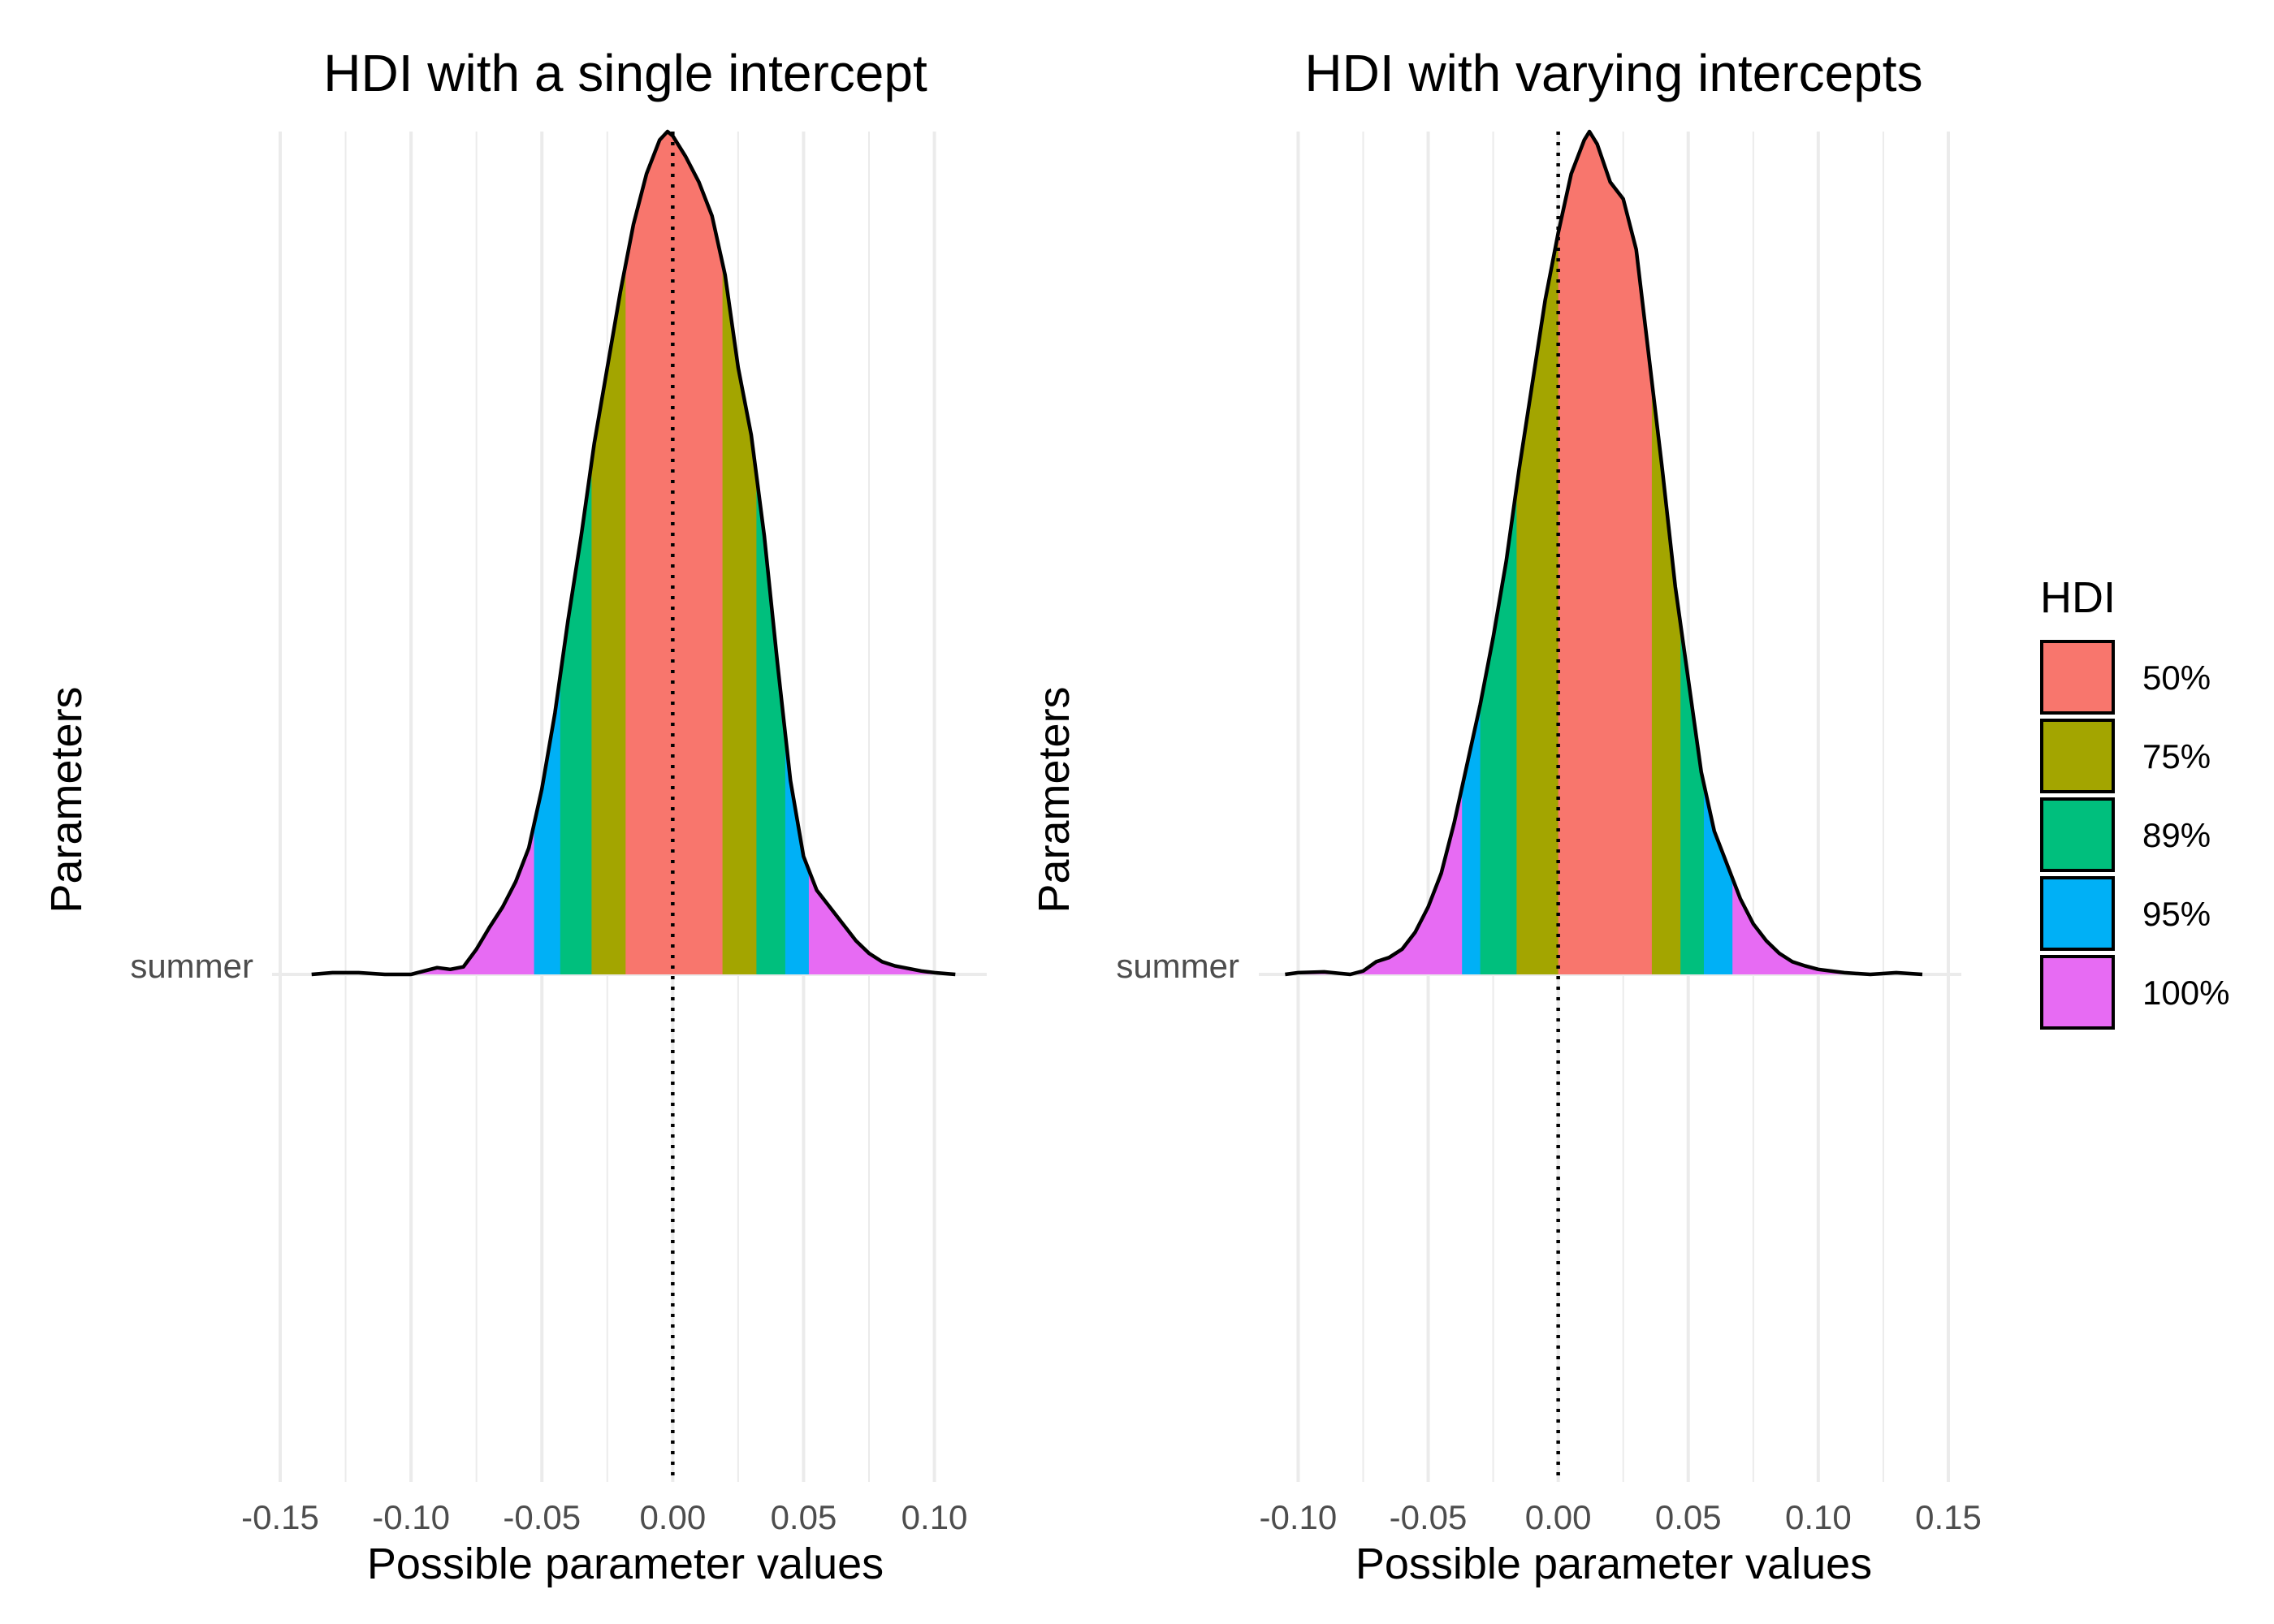 Image resolution: width=2274 pixels, height=1624 pixels. Describe the element at coordinates (1177, 966) in the screenshot. I see `panel-right-y-tick-label: summer` at that location.